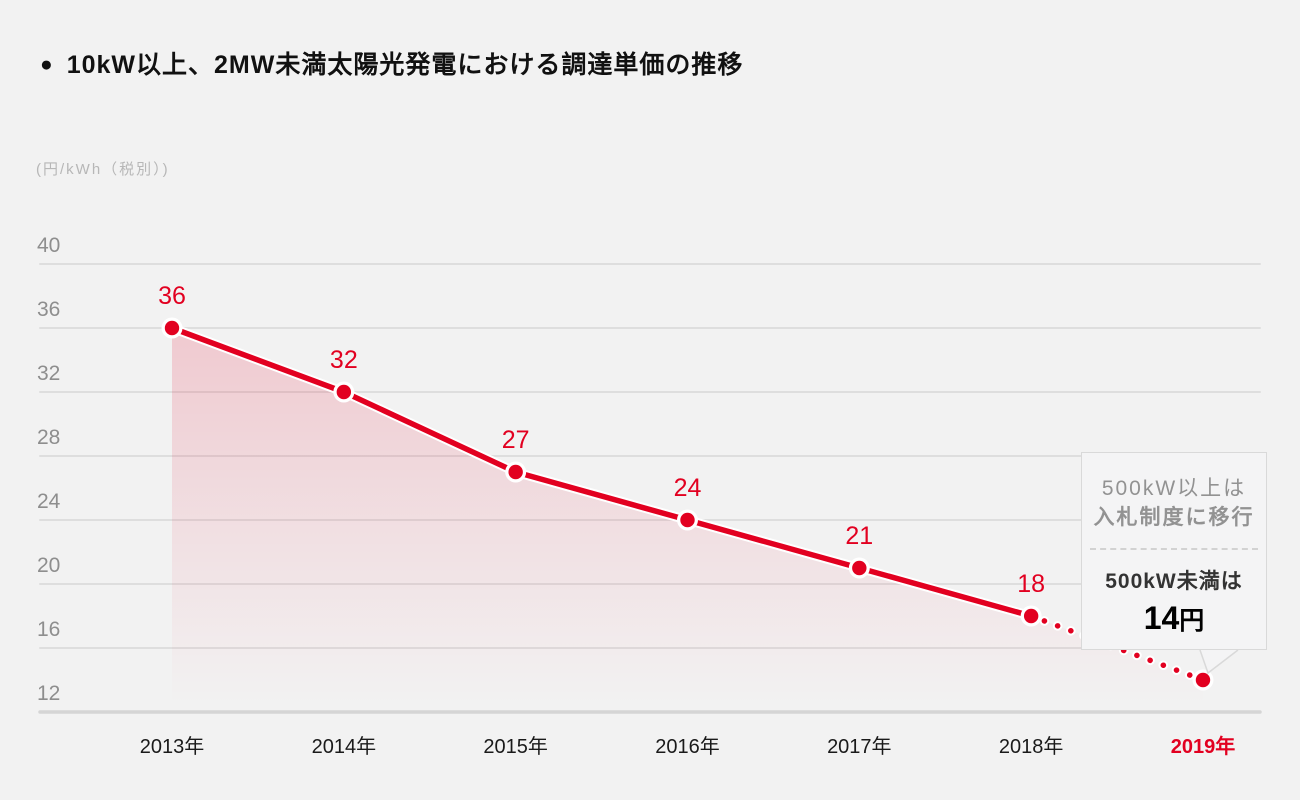 This screenshot has height=800, width=1300. What do you see at coordinates (1117, 648) in the screenshot?
I see `dotted-line` at bounding box center [1117, 648].